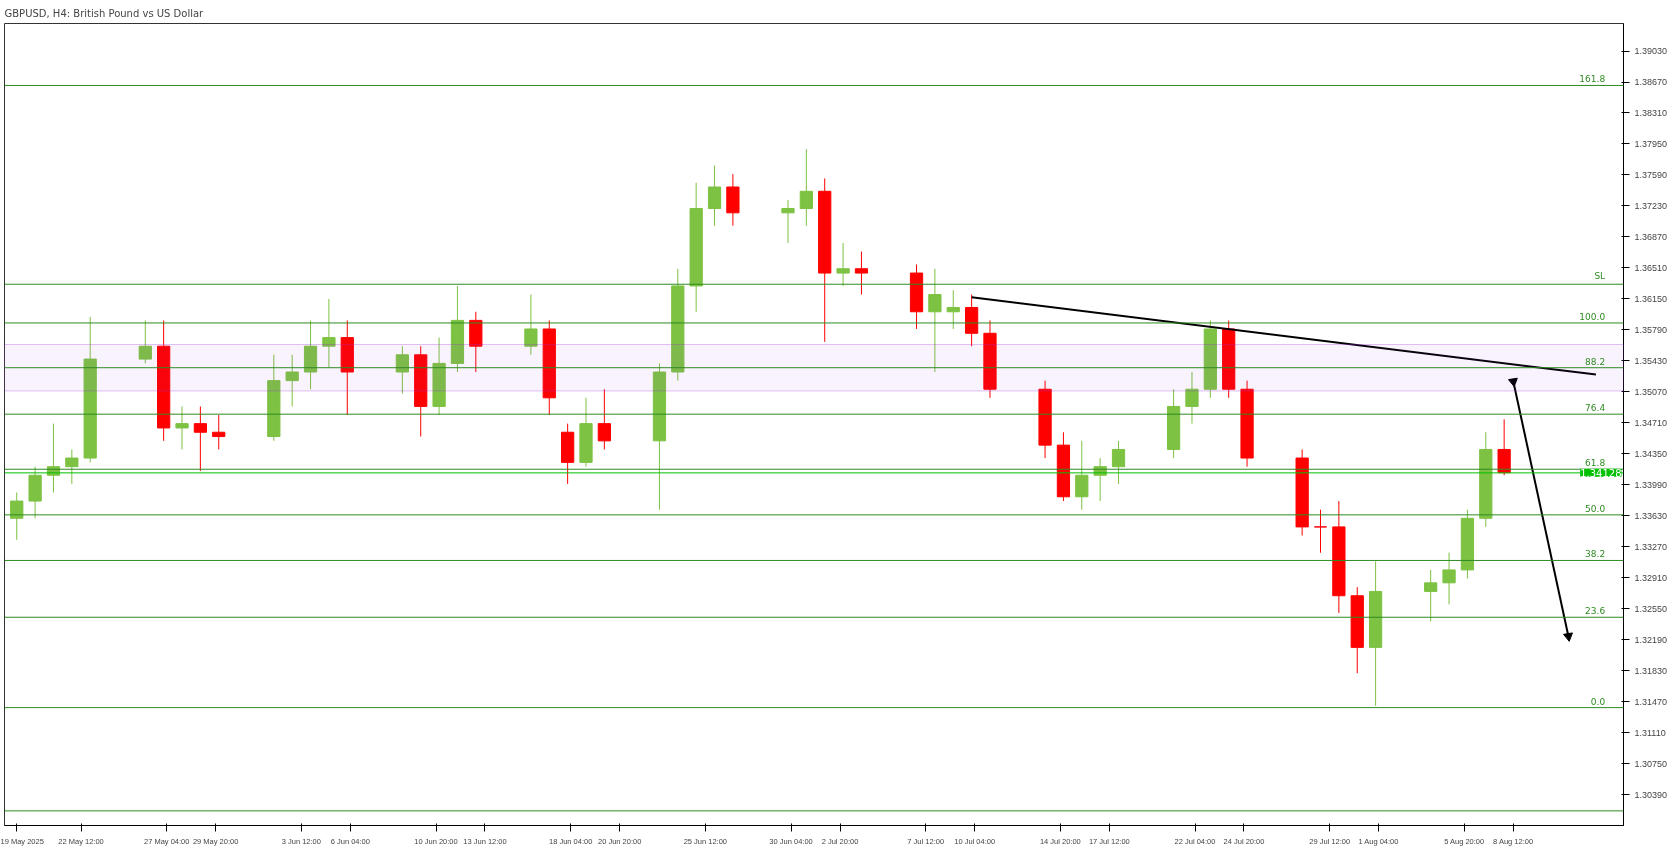 This screenshot has height=852, width=1672. What do you see at coordinates (1651, 267) in the screenshot?
I see `y-tick-label: 1.36510` at bounding box center [1651, 267].